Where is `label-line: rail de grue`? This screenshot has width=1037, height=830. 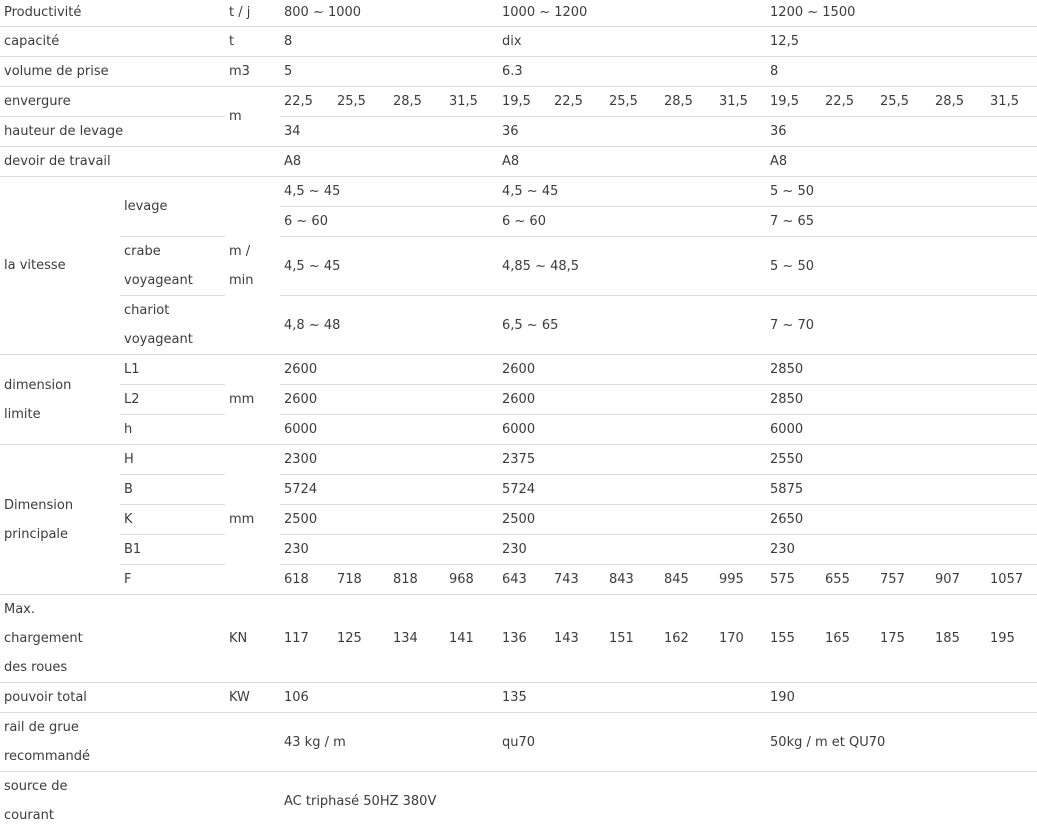 label-line: rail de grue is located at coordinates (41, 727).